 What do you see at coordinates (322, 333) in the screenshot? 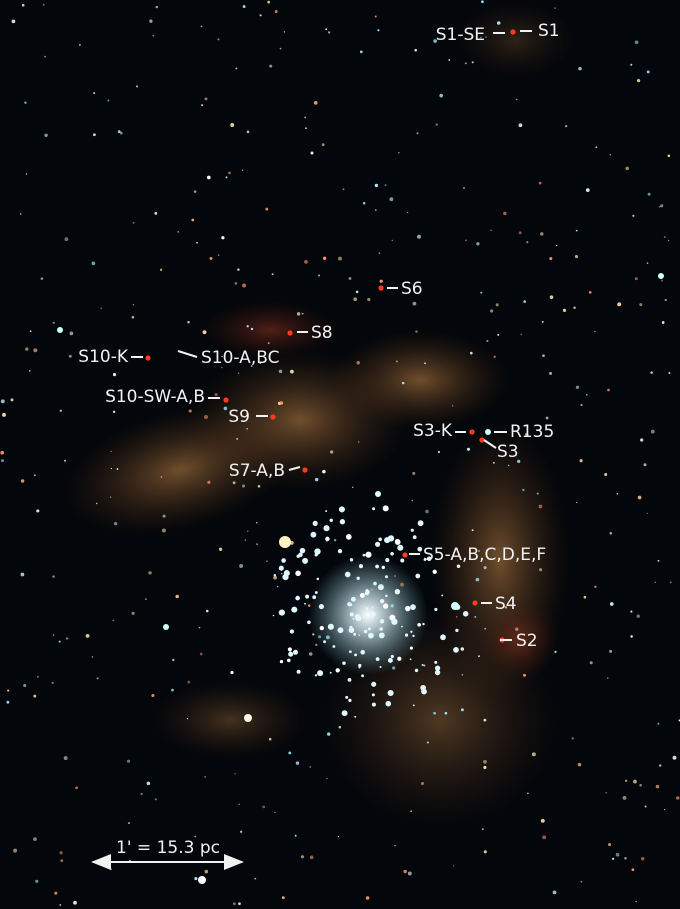
I see `source-label: S8` at bounding box center [322, 333].